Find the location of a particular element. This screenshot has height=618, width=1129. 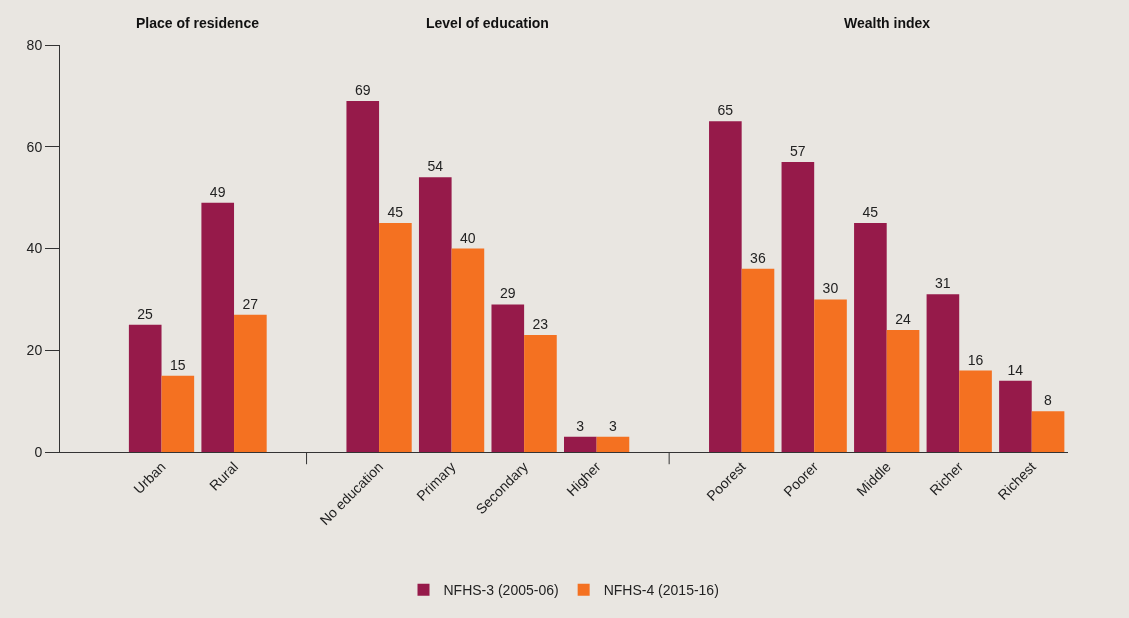

text: Wealth index is located at coordinates (887, 23).